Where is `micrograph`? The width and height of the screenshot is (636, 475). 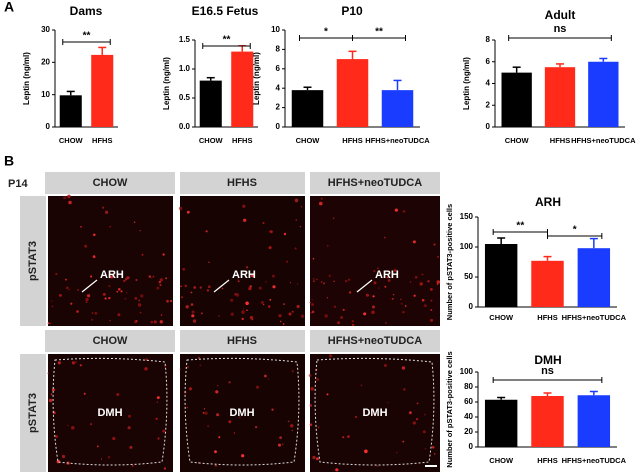 micrograph is located at coordinates (375, 261).